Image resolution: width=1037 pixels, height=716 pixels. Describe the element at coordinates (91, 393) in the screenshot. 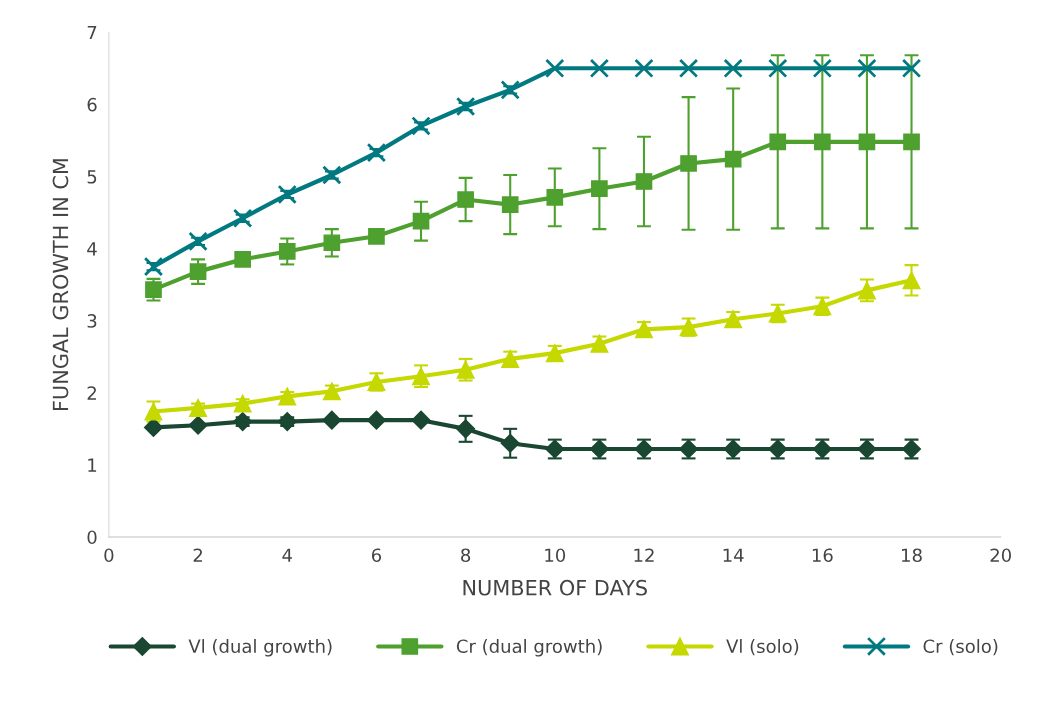

I see `y-tick-label: 2` at that location.